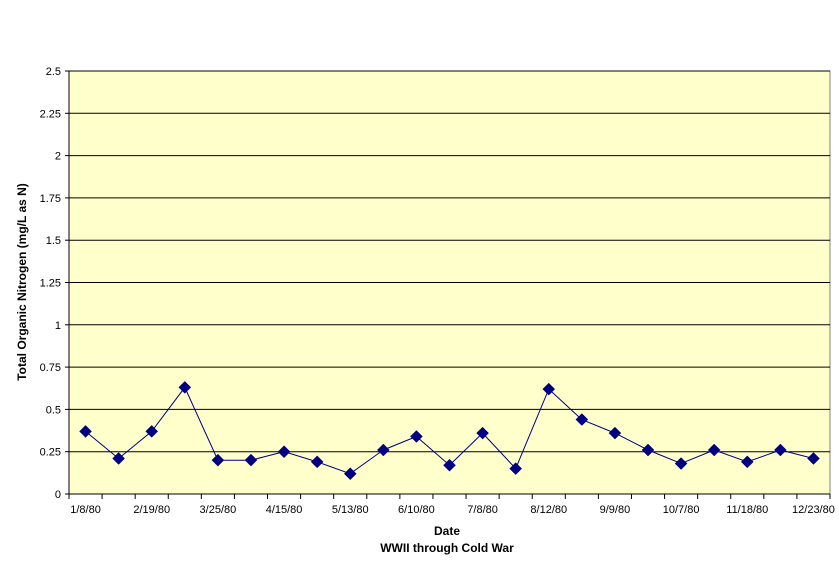 The image size is (839, 570). What do you see at coordinates (151, 510) in the screenshot?
I see `x-tick-label: 2/19/80` at bounding box center [151, 510].